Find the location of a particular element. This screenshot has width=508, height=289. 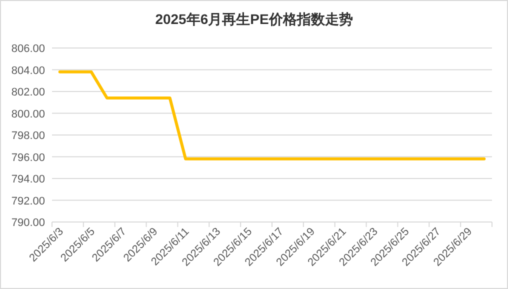

y-tick-label: 806.00 is located at coordinates (28, 49).